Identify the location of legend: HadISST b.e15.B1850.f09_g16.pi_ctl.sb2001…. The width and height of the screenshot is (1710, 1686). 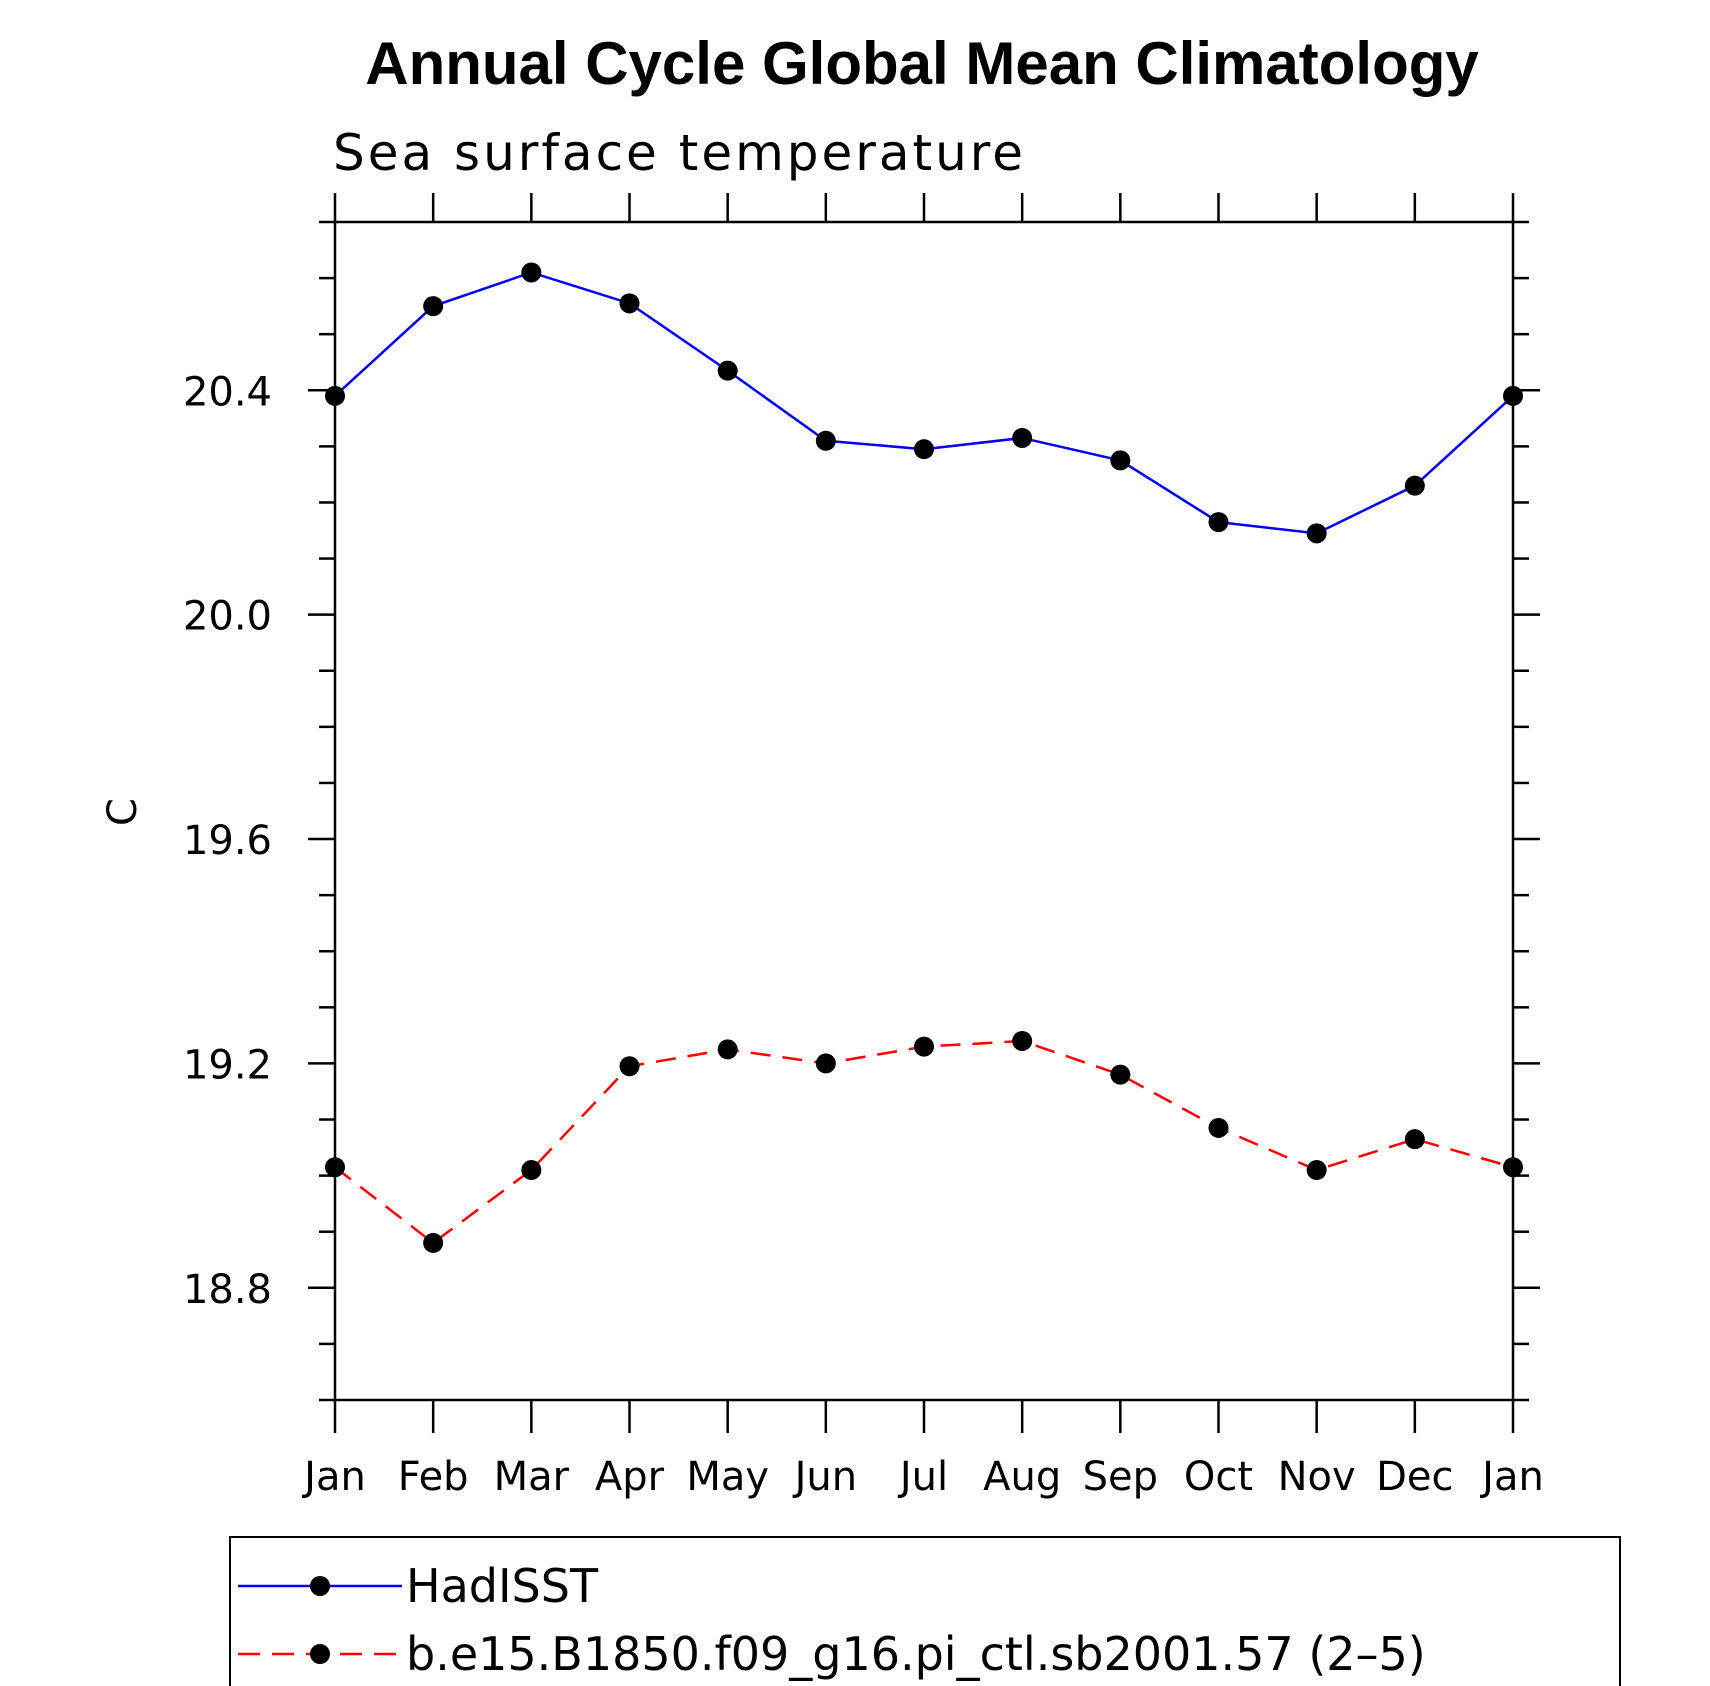
(925, 1611).